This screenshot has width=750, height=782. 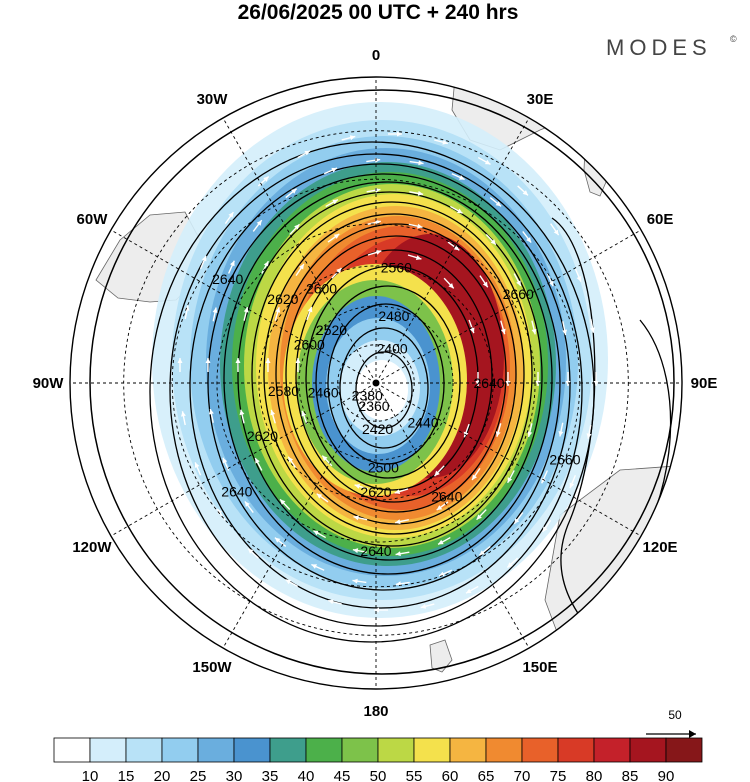 What do you see at coordinates (522, 775) in the screenshot?
I see `colorbar-tick-label: 70` at bounding box center [522, 775].